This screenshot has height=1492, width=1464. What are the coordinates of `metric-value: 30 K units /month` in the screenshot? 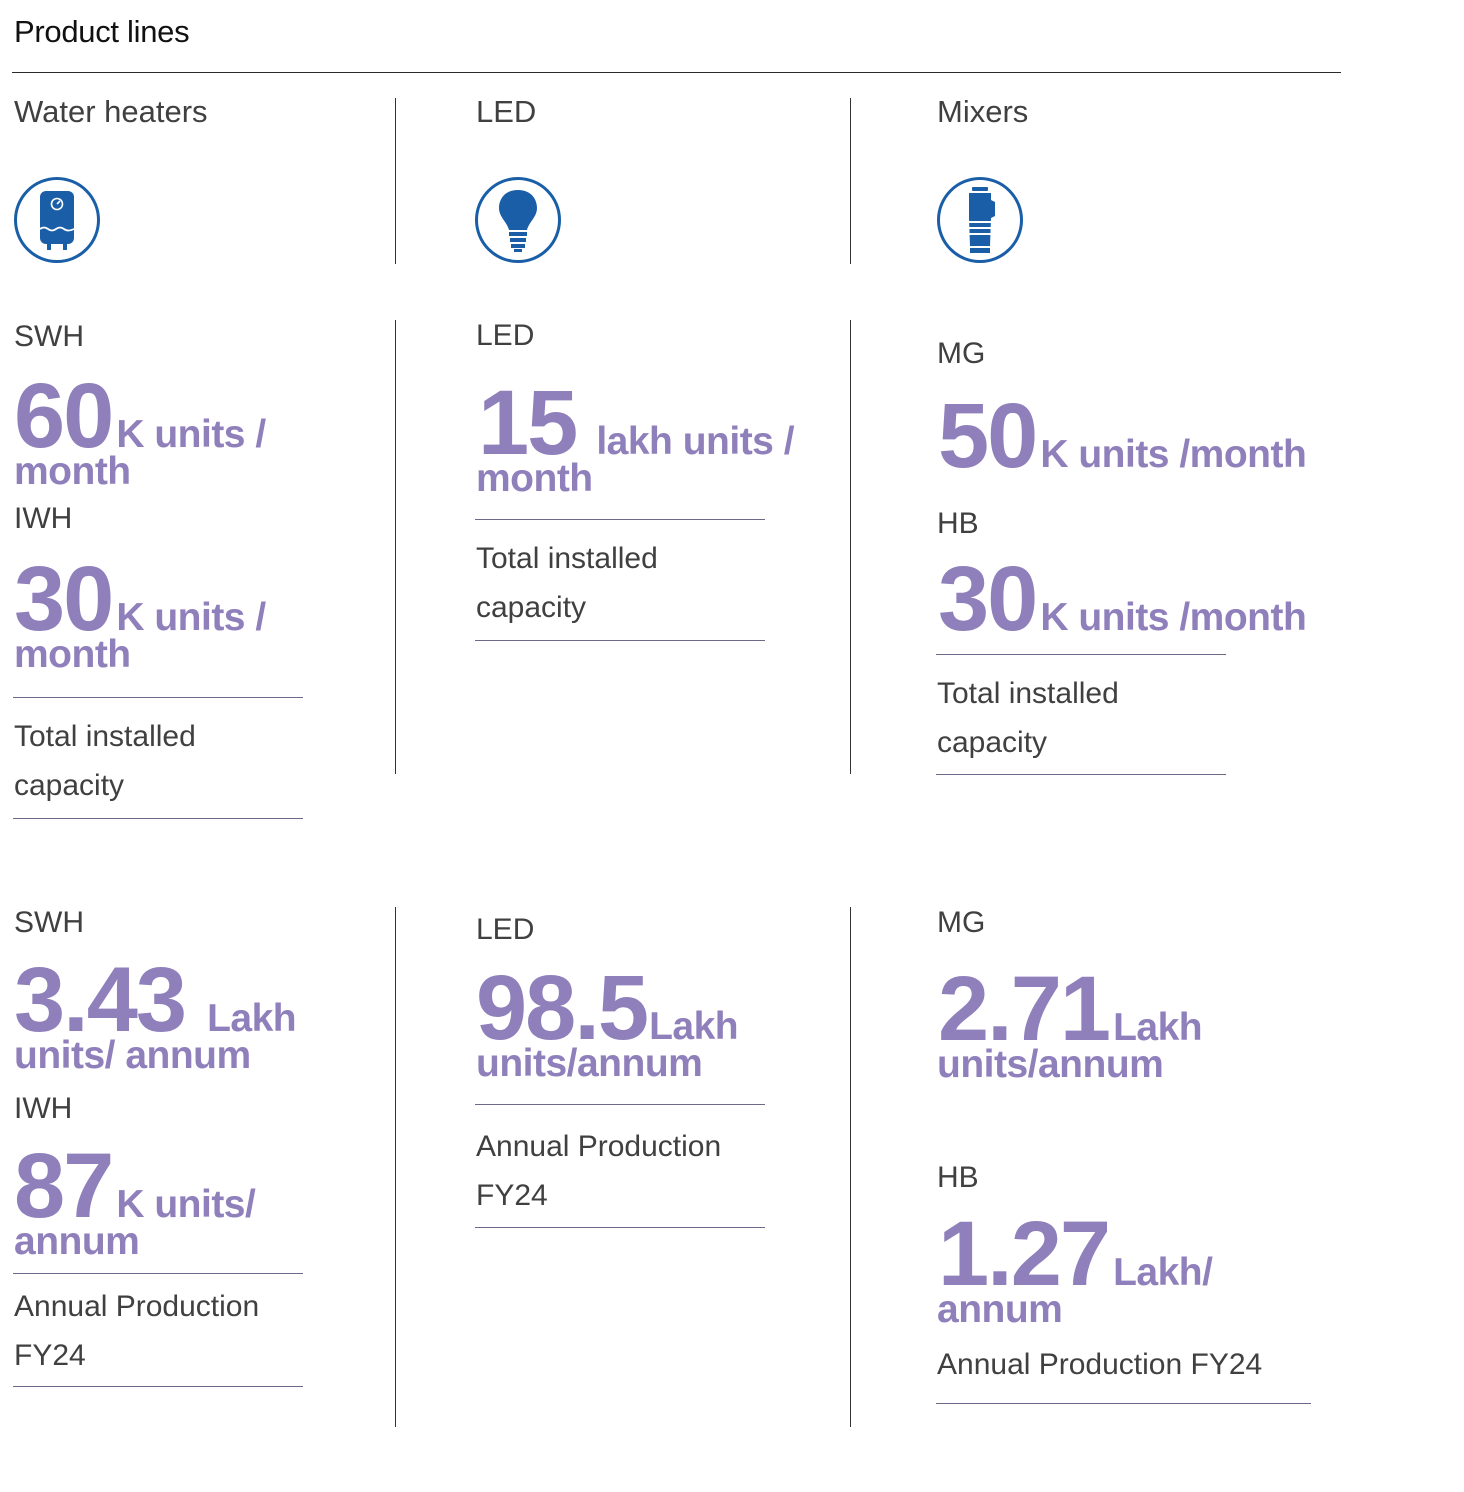 It's located at (1122, 599).